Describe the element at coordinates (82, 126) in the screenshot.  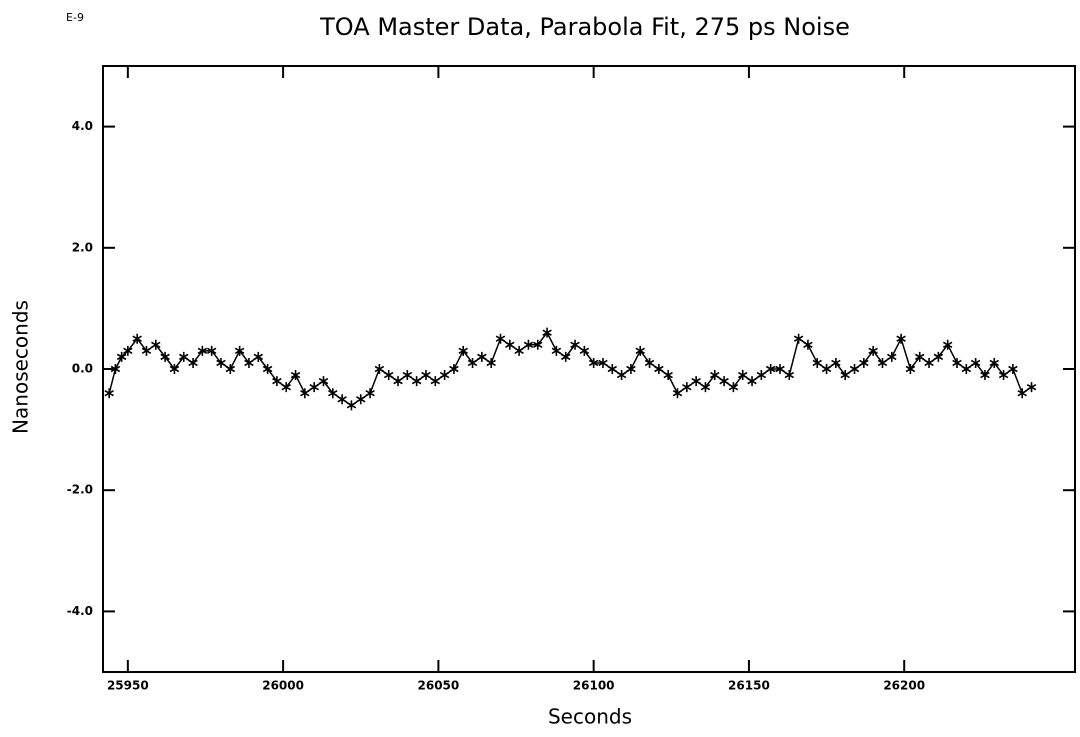
I see `y-tick-label: 4.0` at that location.